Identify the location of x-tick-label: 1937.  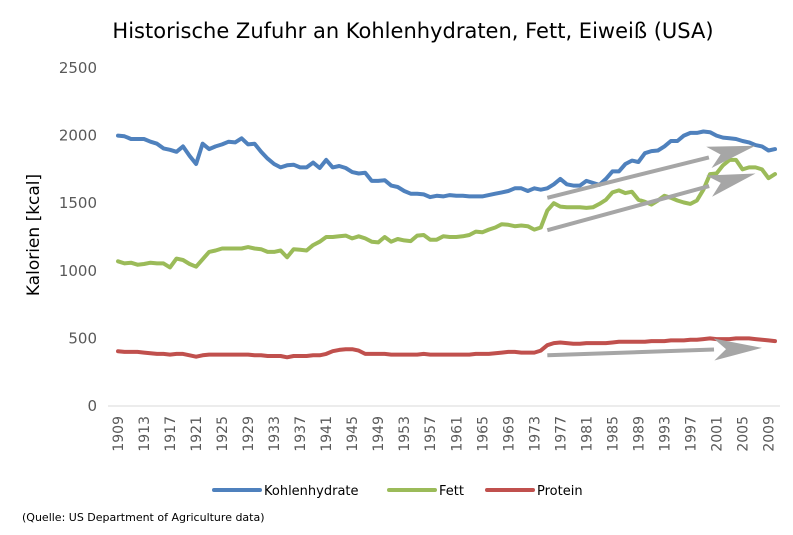
(301, 434).